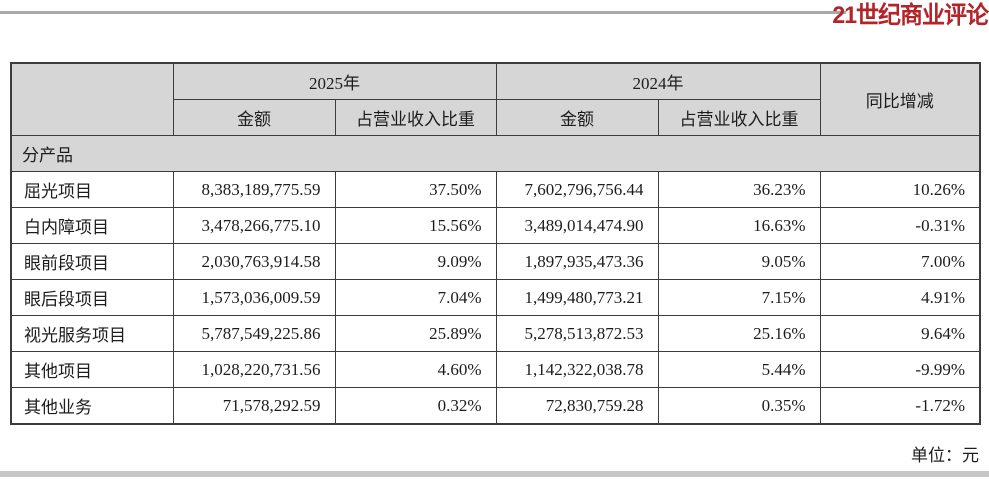 The width and height of the screenshot is (989, 479). Describe the element at coordinates (415, 406) in the screenshot. I see `ratio-2025-cell: 0.32%` at that location.